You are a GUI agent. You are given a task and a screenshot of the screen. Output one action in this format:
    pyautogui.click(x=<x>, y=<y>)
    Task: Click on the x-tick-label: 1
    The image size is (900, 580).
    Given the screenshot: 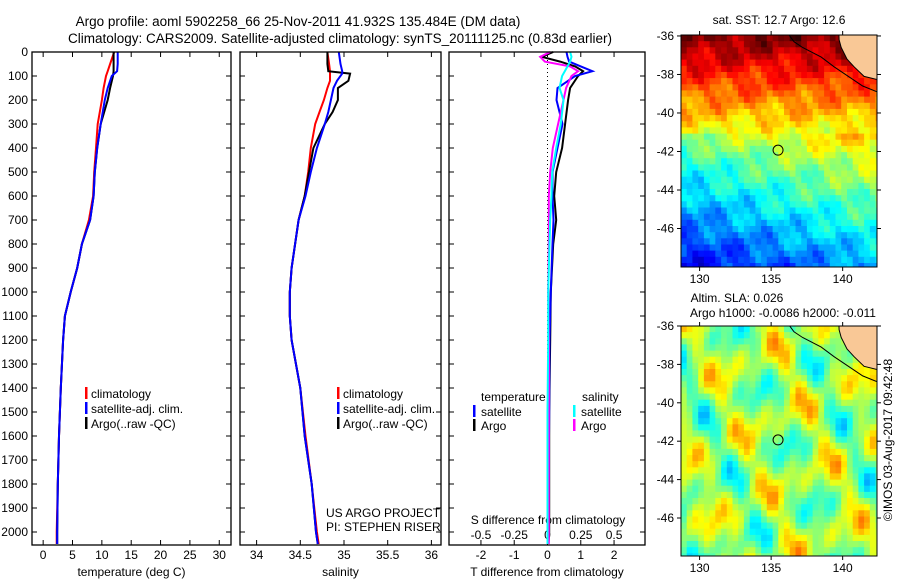 What is the action you would take?
    pyautogui.click(x=580, y=555)
    